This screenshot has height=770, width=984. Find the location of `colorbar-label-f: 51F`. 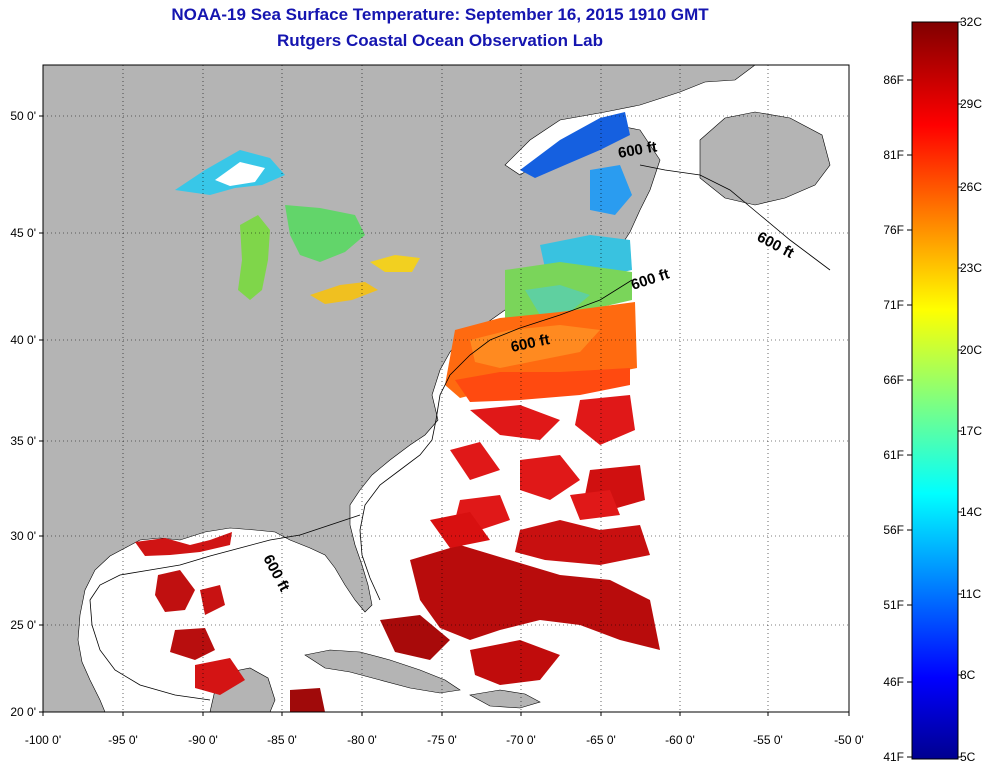

colorbar-label-f: 51F is located at coordinates (893, 605).